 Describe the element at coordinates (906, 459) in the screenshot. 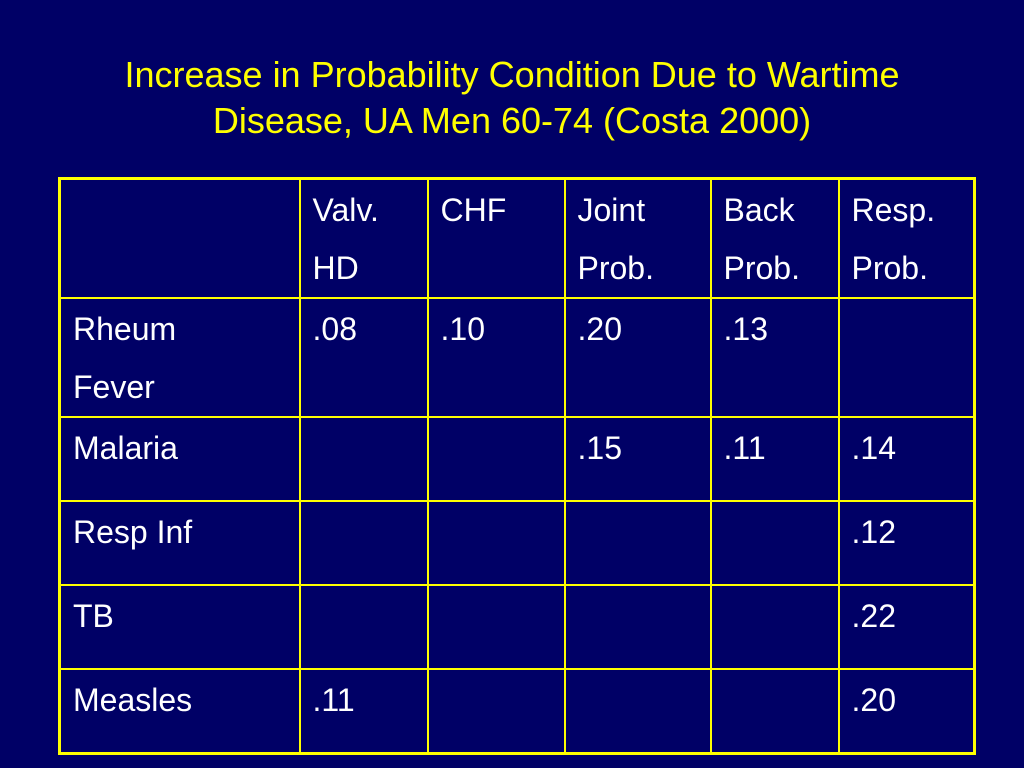

I see `table-cell: .14` at that location.